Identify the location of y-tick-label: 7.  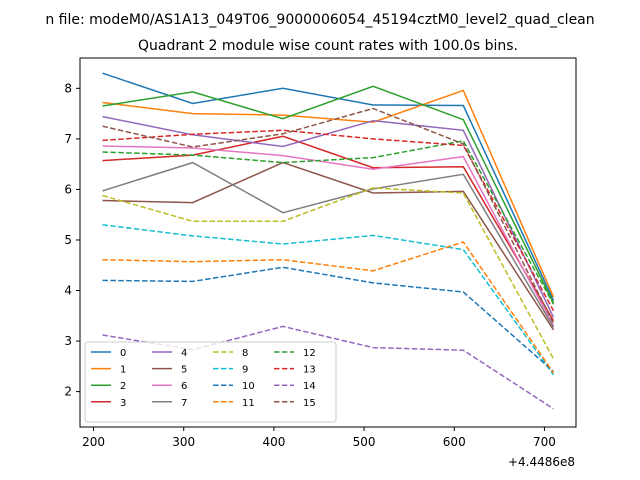
(68, 139).